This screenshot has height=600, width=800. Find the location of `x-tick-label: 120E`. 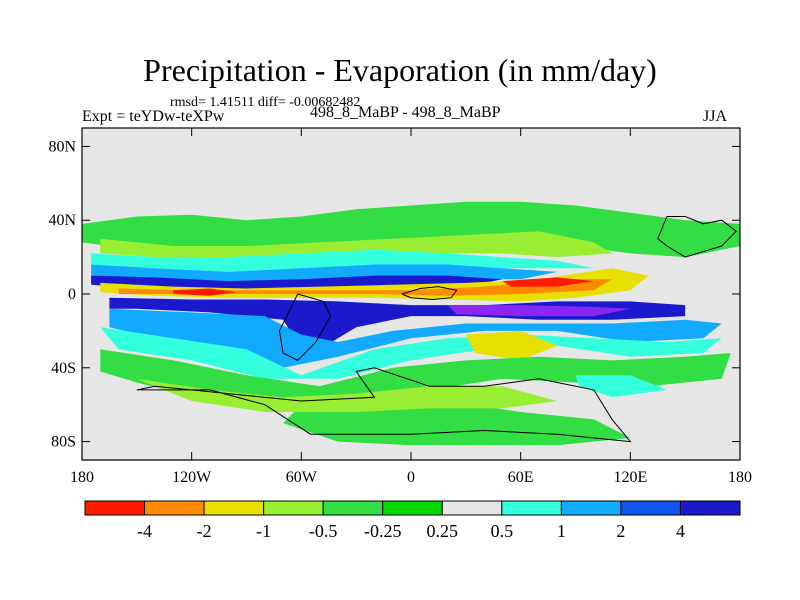

x-tick-label: 120E is located at coordinates (630, 477).